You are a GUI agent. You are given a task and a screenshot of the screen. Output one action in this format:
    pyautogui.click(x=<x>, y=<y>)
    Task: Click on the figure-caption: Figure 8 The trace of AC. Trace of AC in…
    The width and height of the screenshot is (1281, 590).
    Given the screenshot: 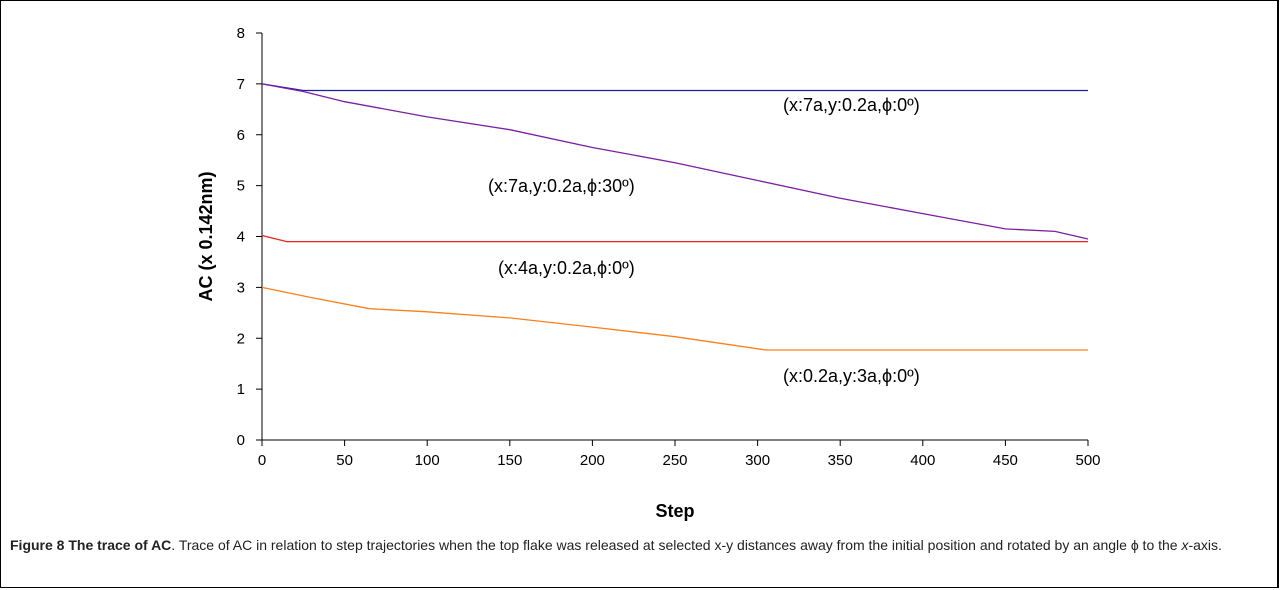 What is the action you would take?
    pyautogui.click(x=641, y=545)
    